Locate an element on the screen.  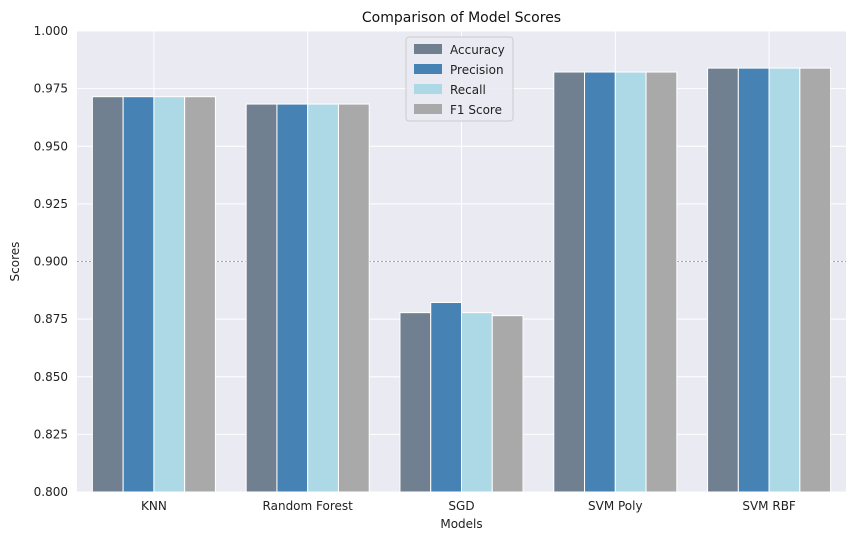
bar-precision-svm-rbf is located at coordinates (753, 280).